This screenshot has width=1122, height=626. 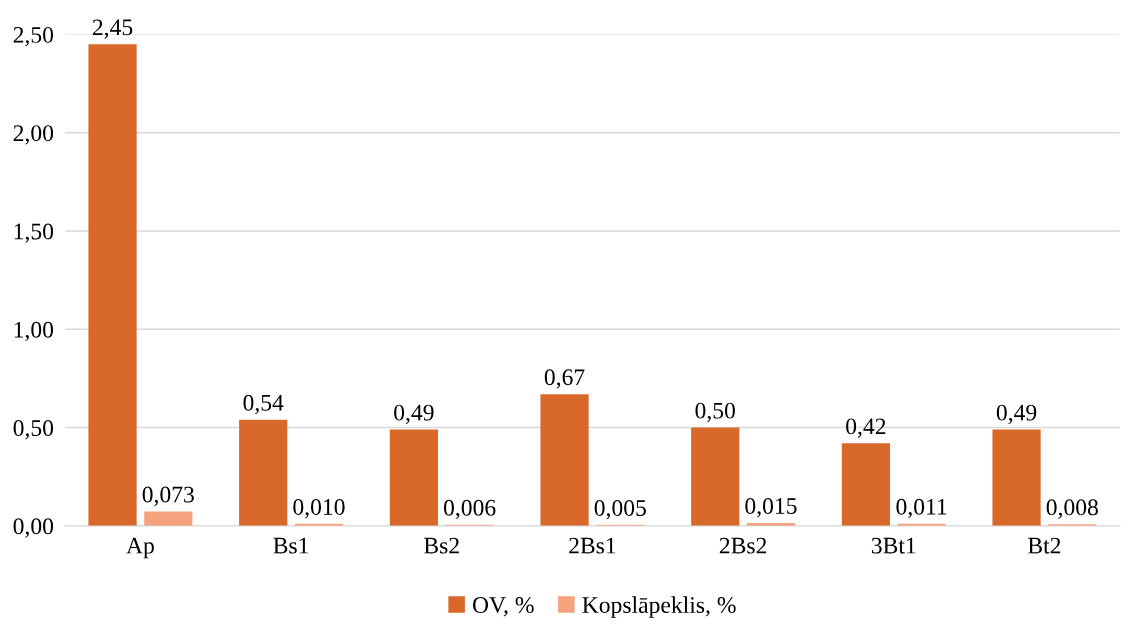 I want to click on data-label: 0,011, so click(x=921, y=508).